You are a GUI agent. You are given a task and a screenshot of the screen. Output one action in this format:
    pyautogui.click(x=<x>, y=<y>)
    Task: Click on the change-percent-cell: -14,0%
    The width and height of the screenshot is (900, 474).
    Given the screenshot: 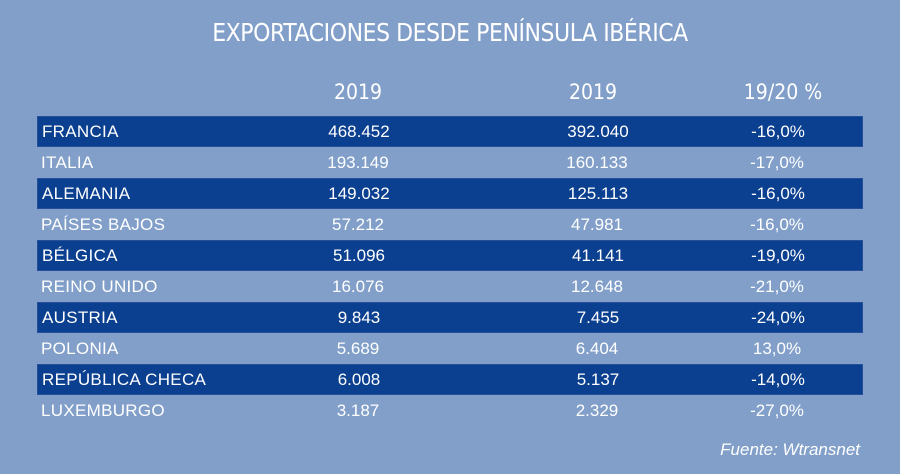 What is the action you would take?
    pyautogui.click(x=778, y=379)
    